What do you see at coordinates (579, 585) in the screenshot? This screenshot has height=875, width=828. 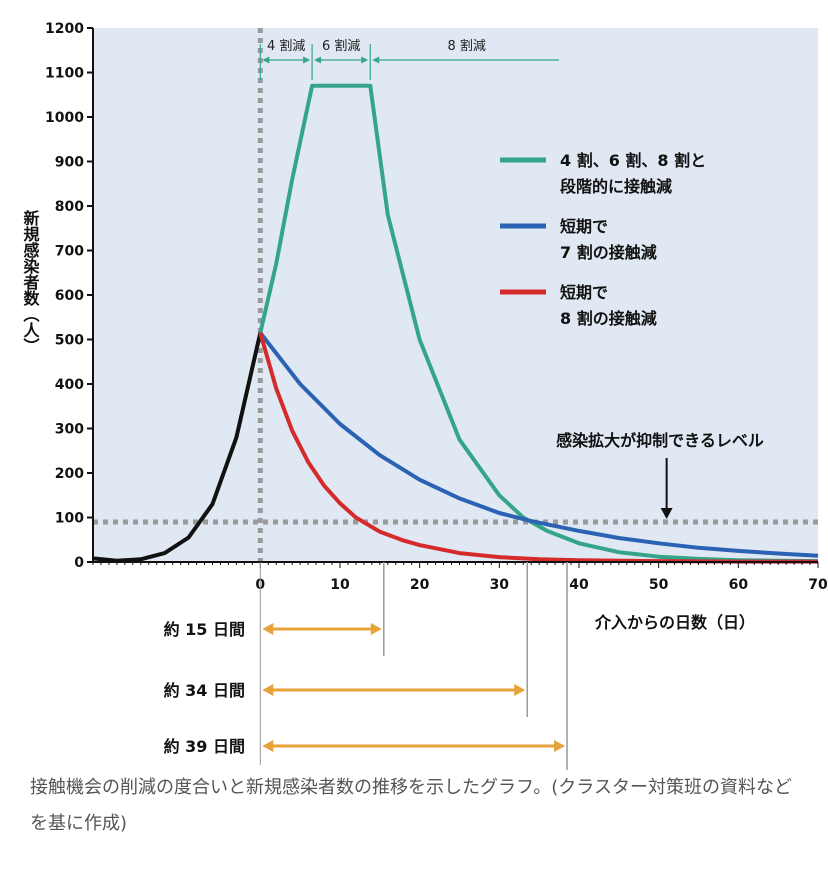 I see `x-tick-label-40: 40` at bounding box center [579, 585].